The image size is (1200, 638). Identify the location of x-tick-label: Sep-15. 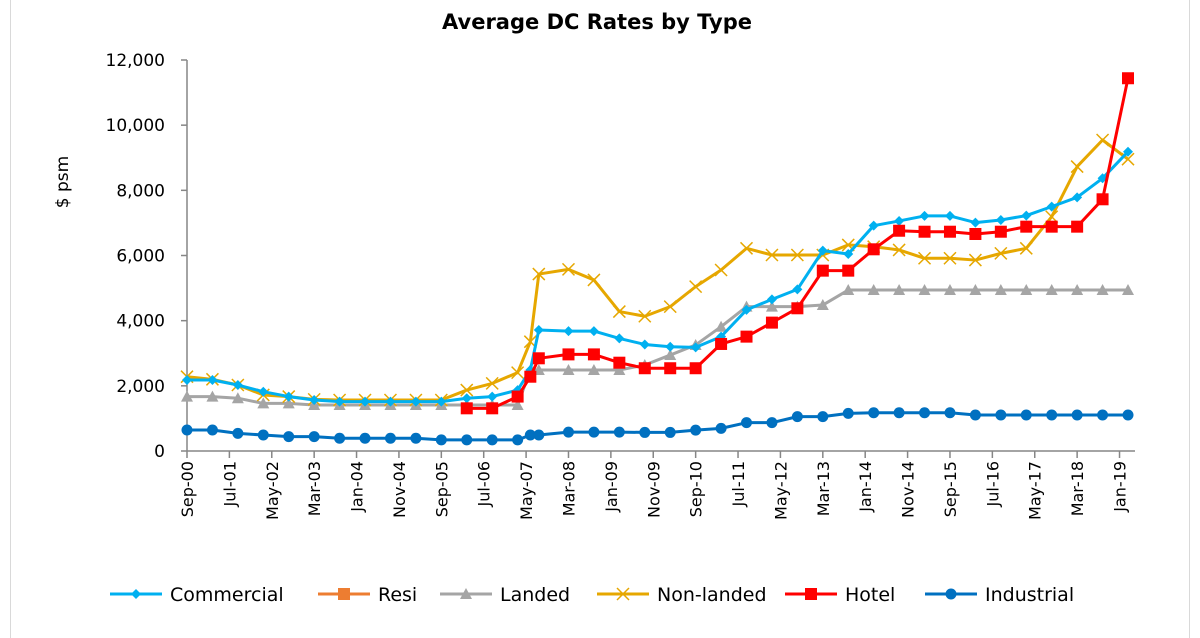
(950, 489).